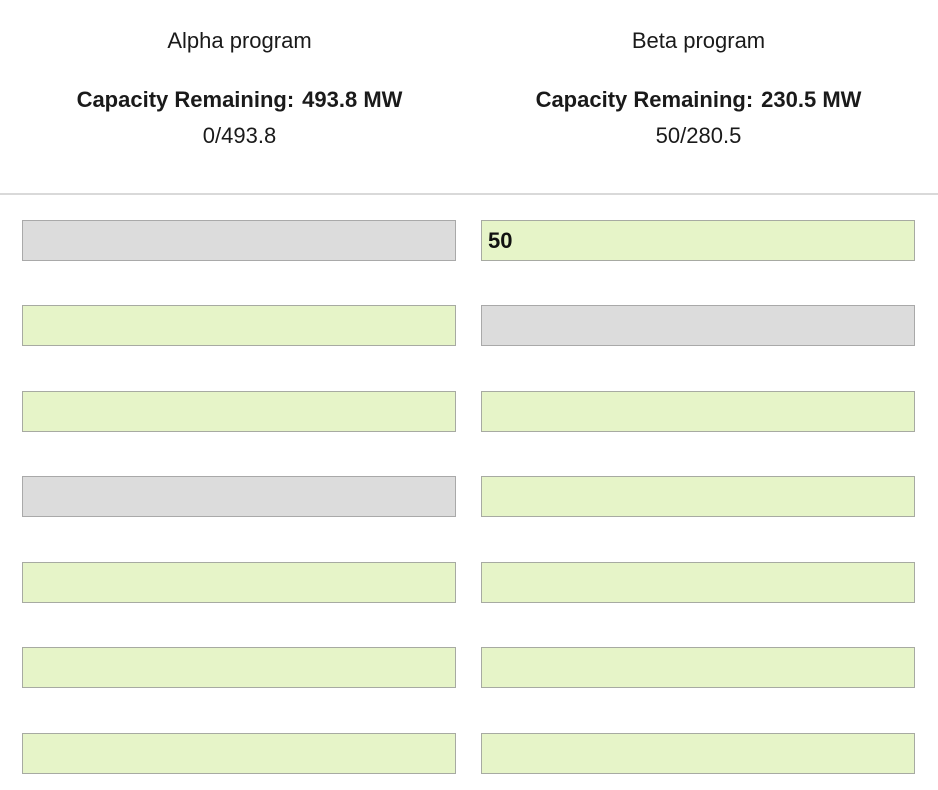 Image resolution: width=938 pixels, height=790 pixels. Describe the element at coordinates (352, 99) in the screenshot. I see `alpha-capacity-value: 493.8 MW` at that location.